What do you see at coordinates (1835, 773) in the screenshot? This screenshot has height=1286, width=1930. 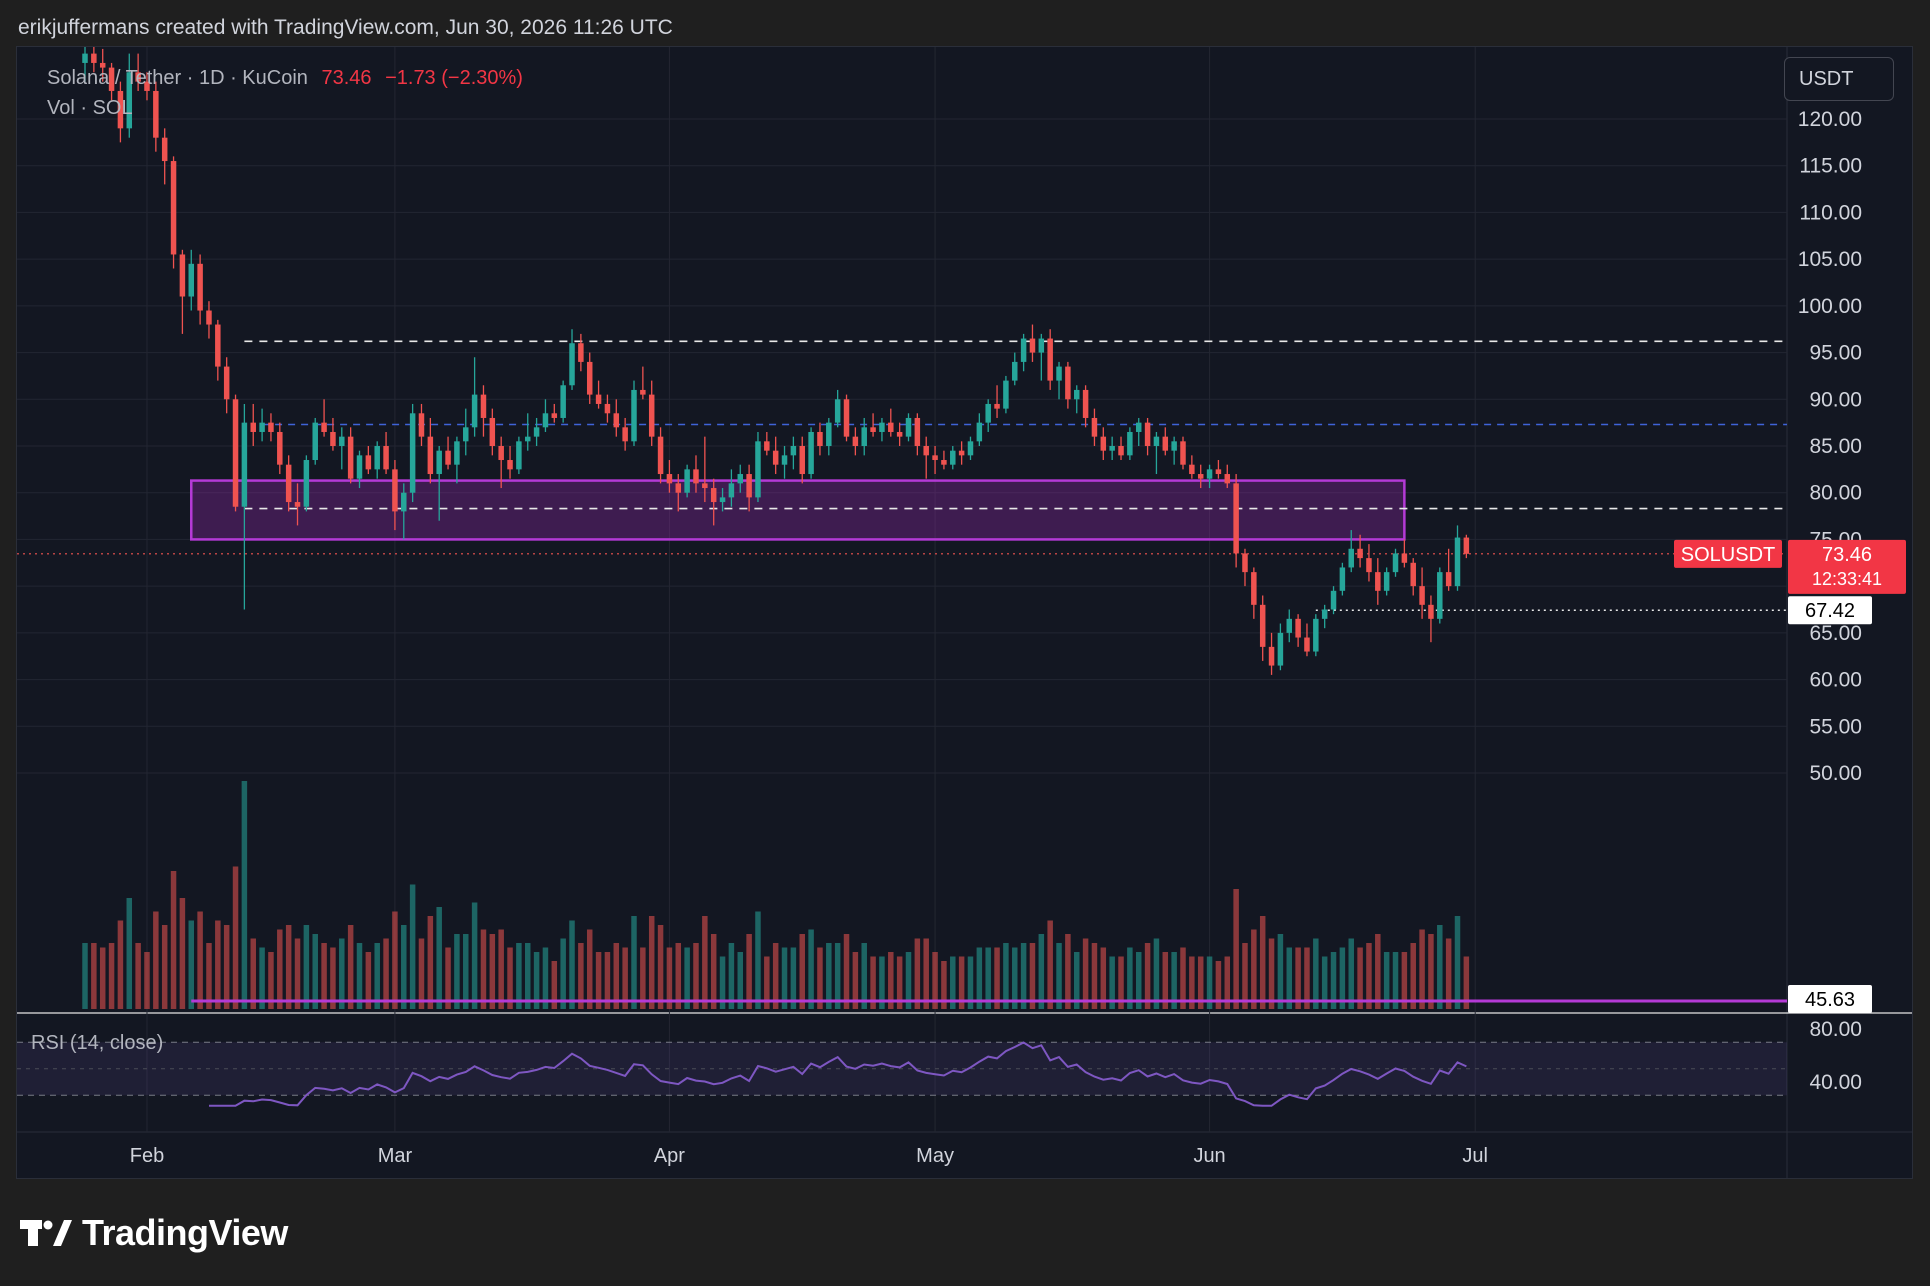 I see `price-tick-label: 50.00` at bounding box center [1835, 773].